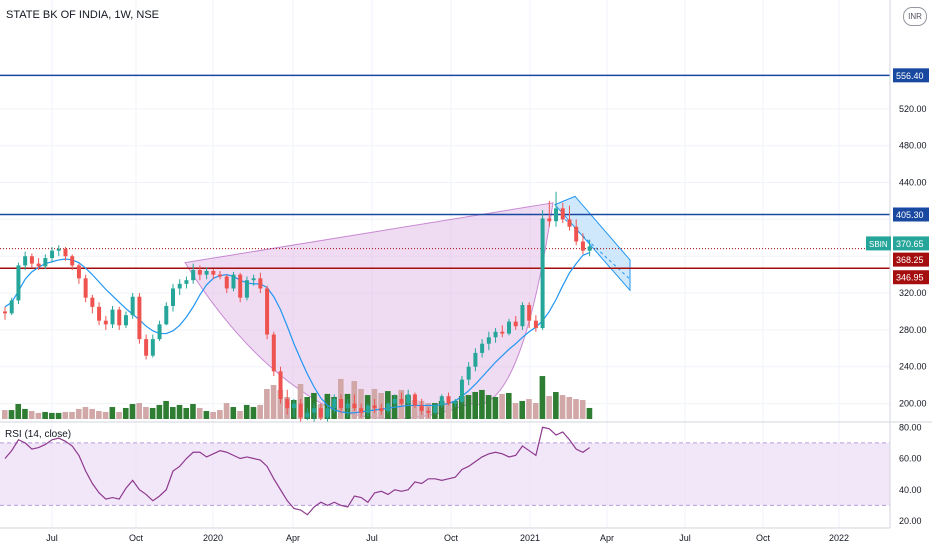 The image size is (932, 555). What do you see at coordinates (897, 176) in the screenshot?
I see `price-labels: 556.40 405.30 370.65 SBIN 368.25 346.95` at bounding box center [897, 176].